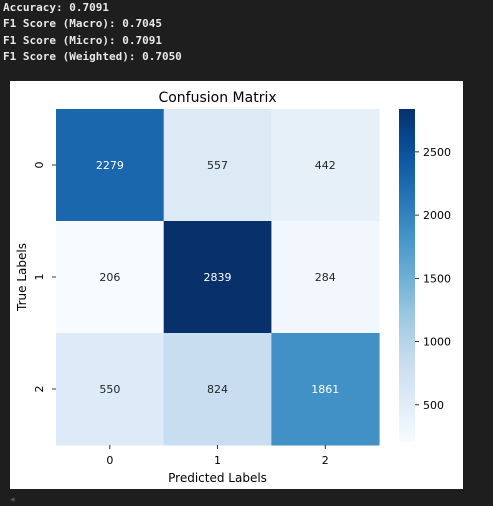 This screenshot has height=506, width=493. What do you see at coordinates (437, 152) in the screenshot?
I see `colorbar-tick-label: 2500` at bounding box center [437, 152].